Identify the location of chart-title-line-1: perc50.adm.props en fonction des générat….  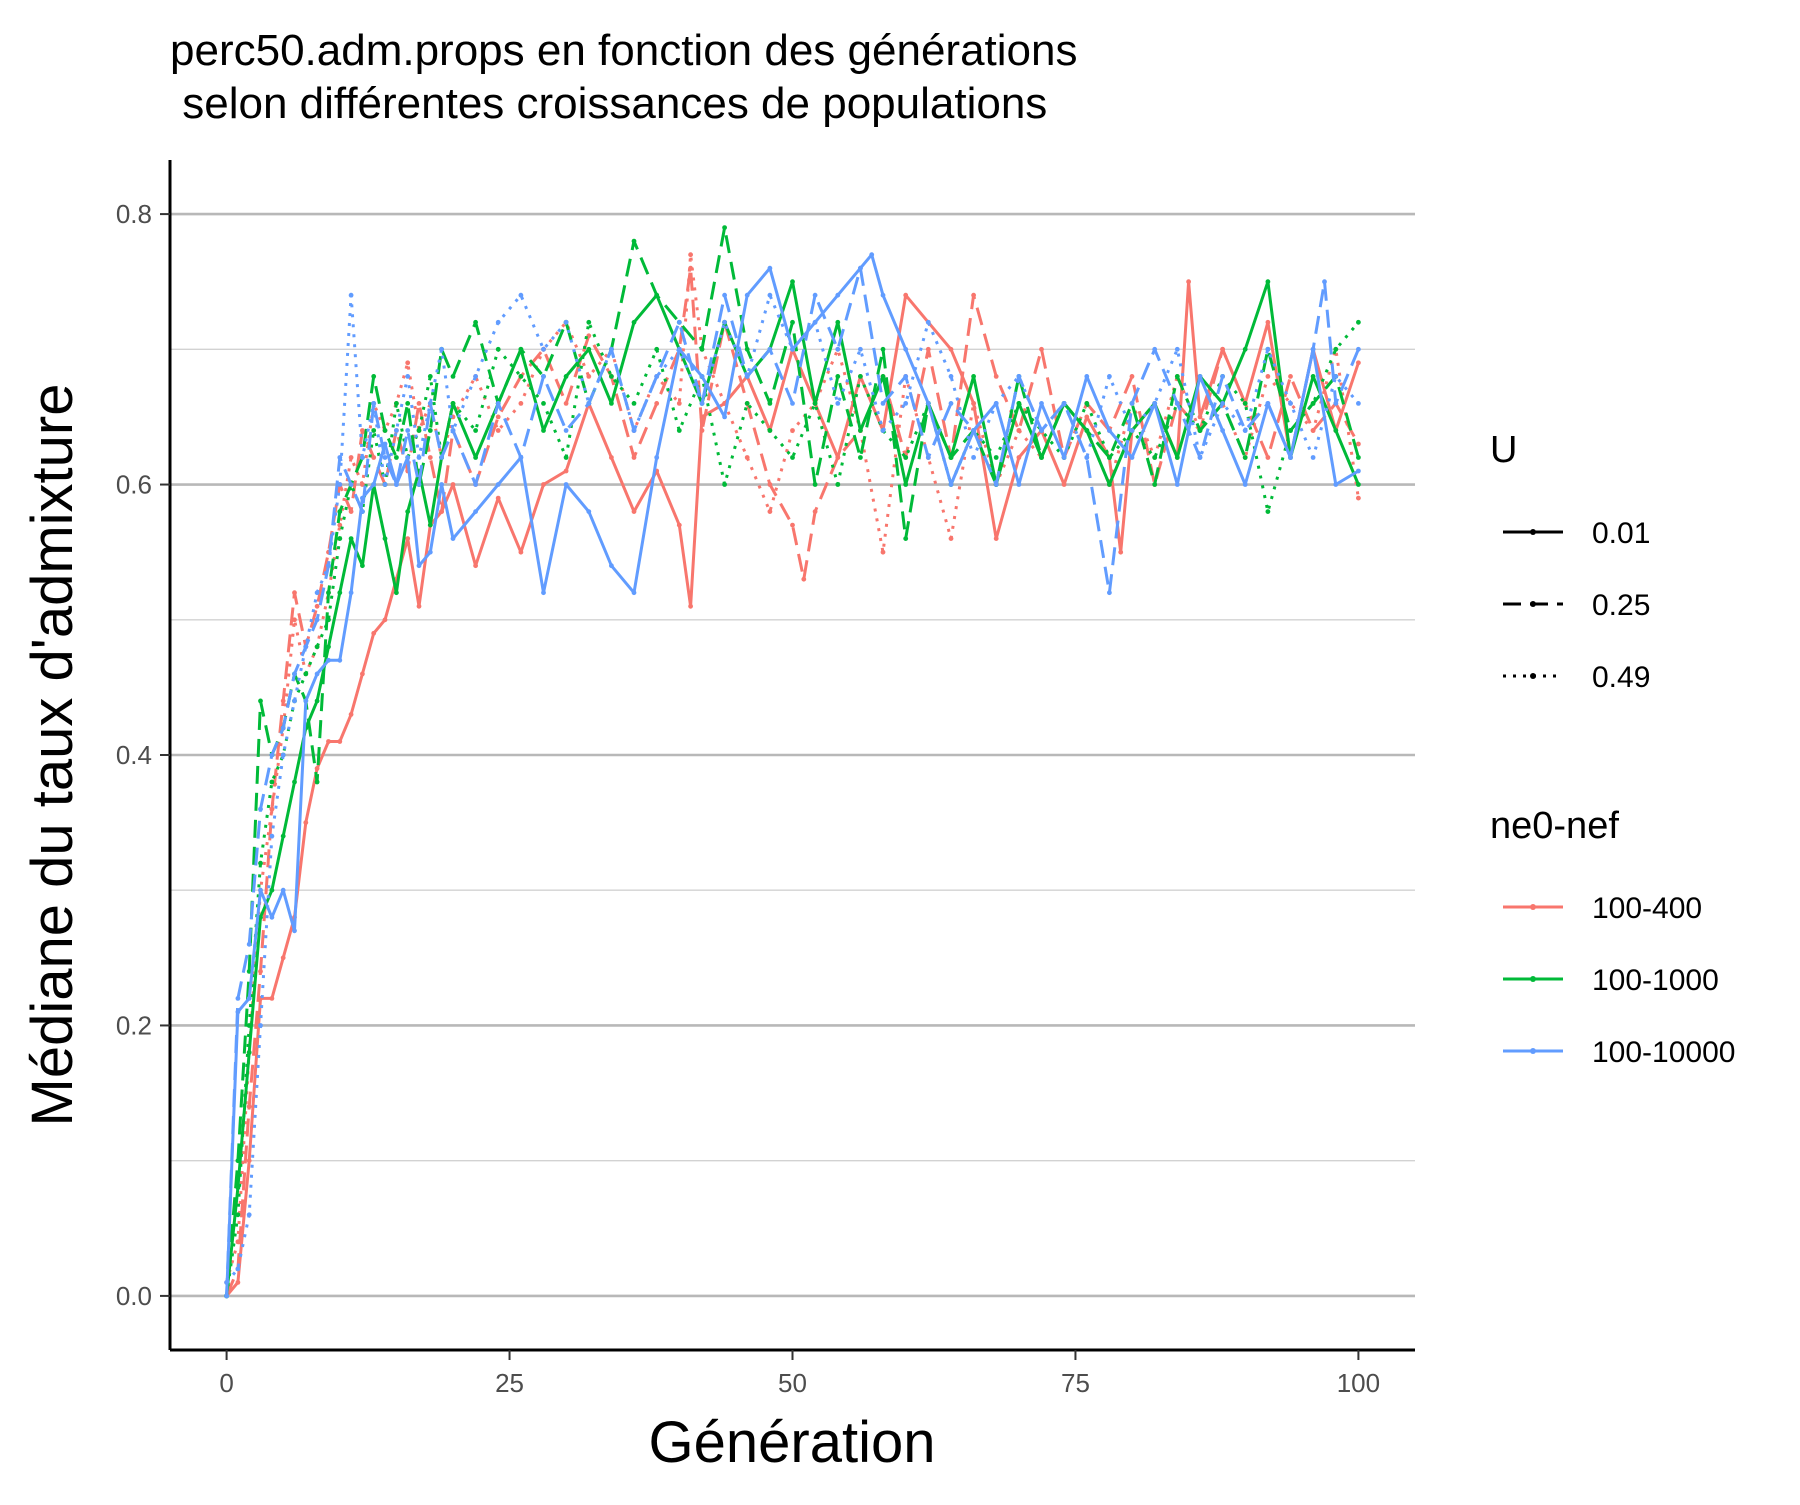
(623, 50).